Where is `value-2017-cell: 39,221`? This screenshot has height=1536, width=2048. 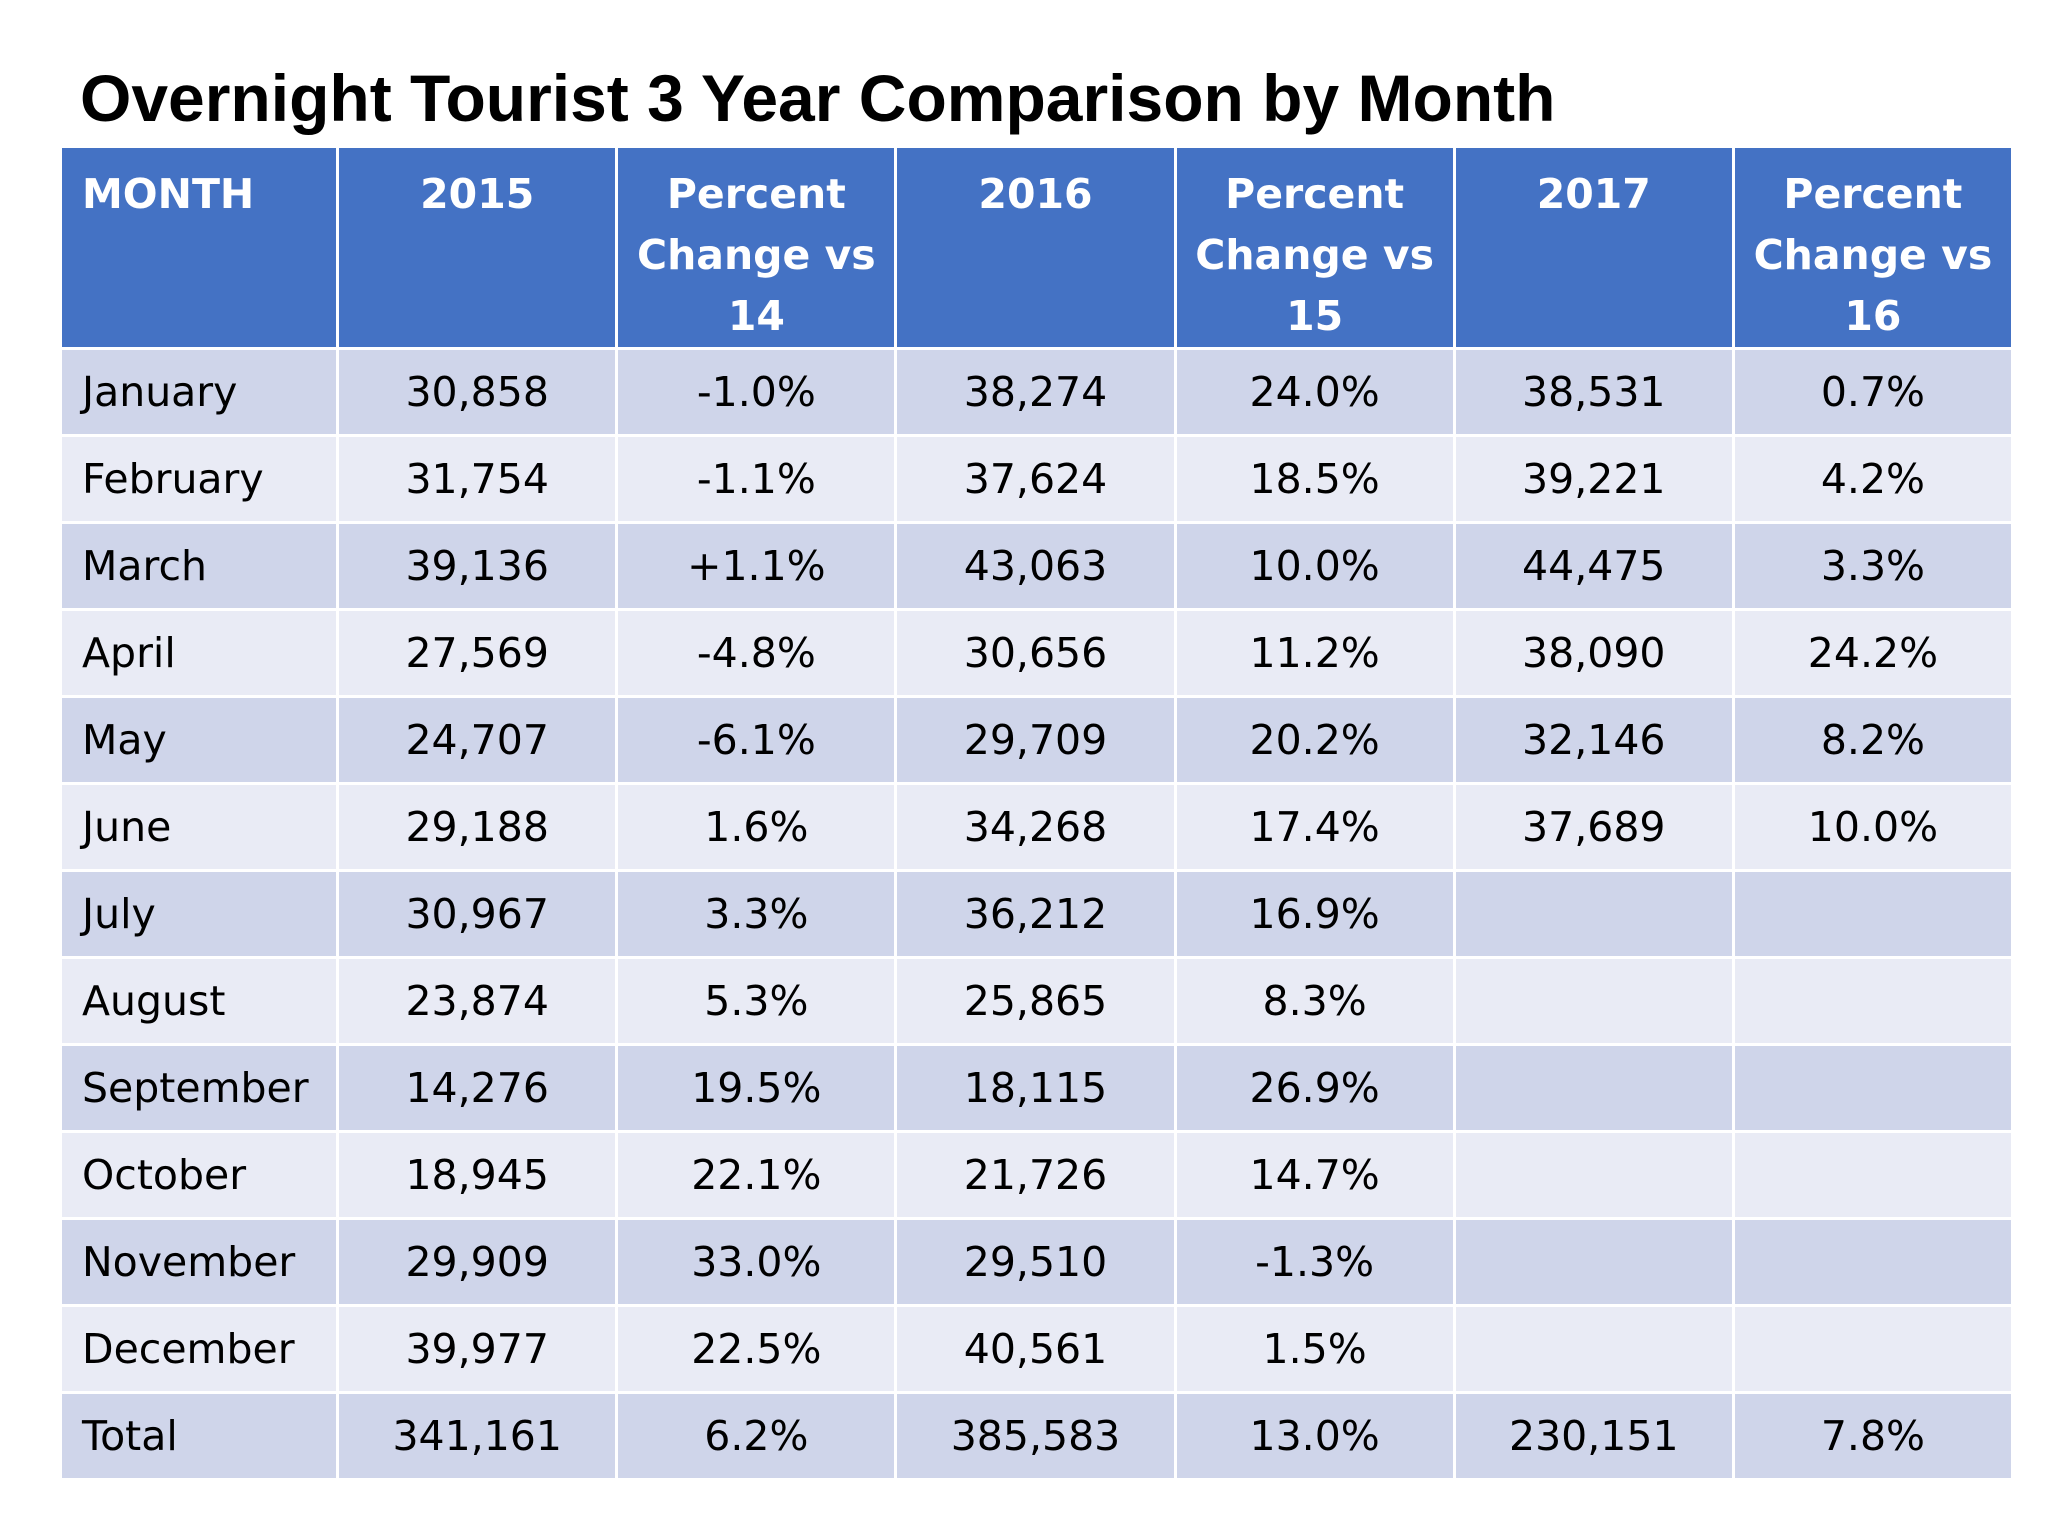
value-2017-cell: 39,221 is located at coordinates (1593, 479).